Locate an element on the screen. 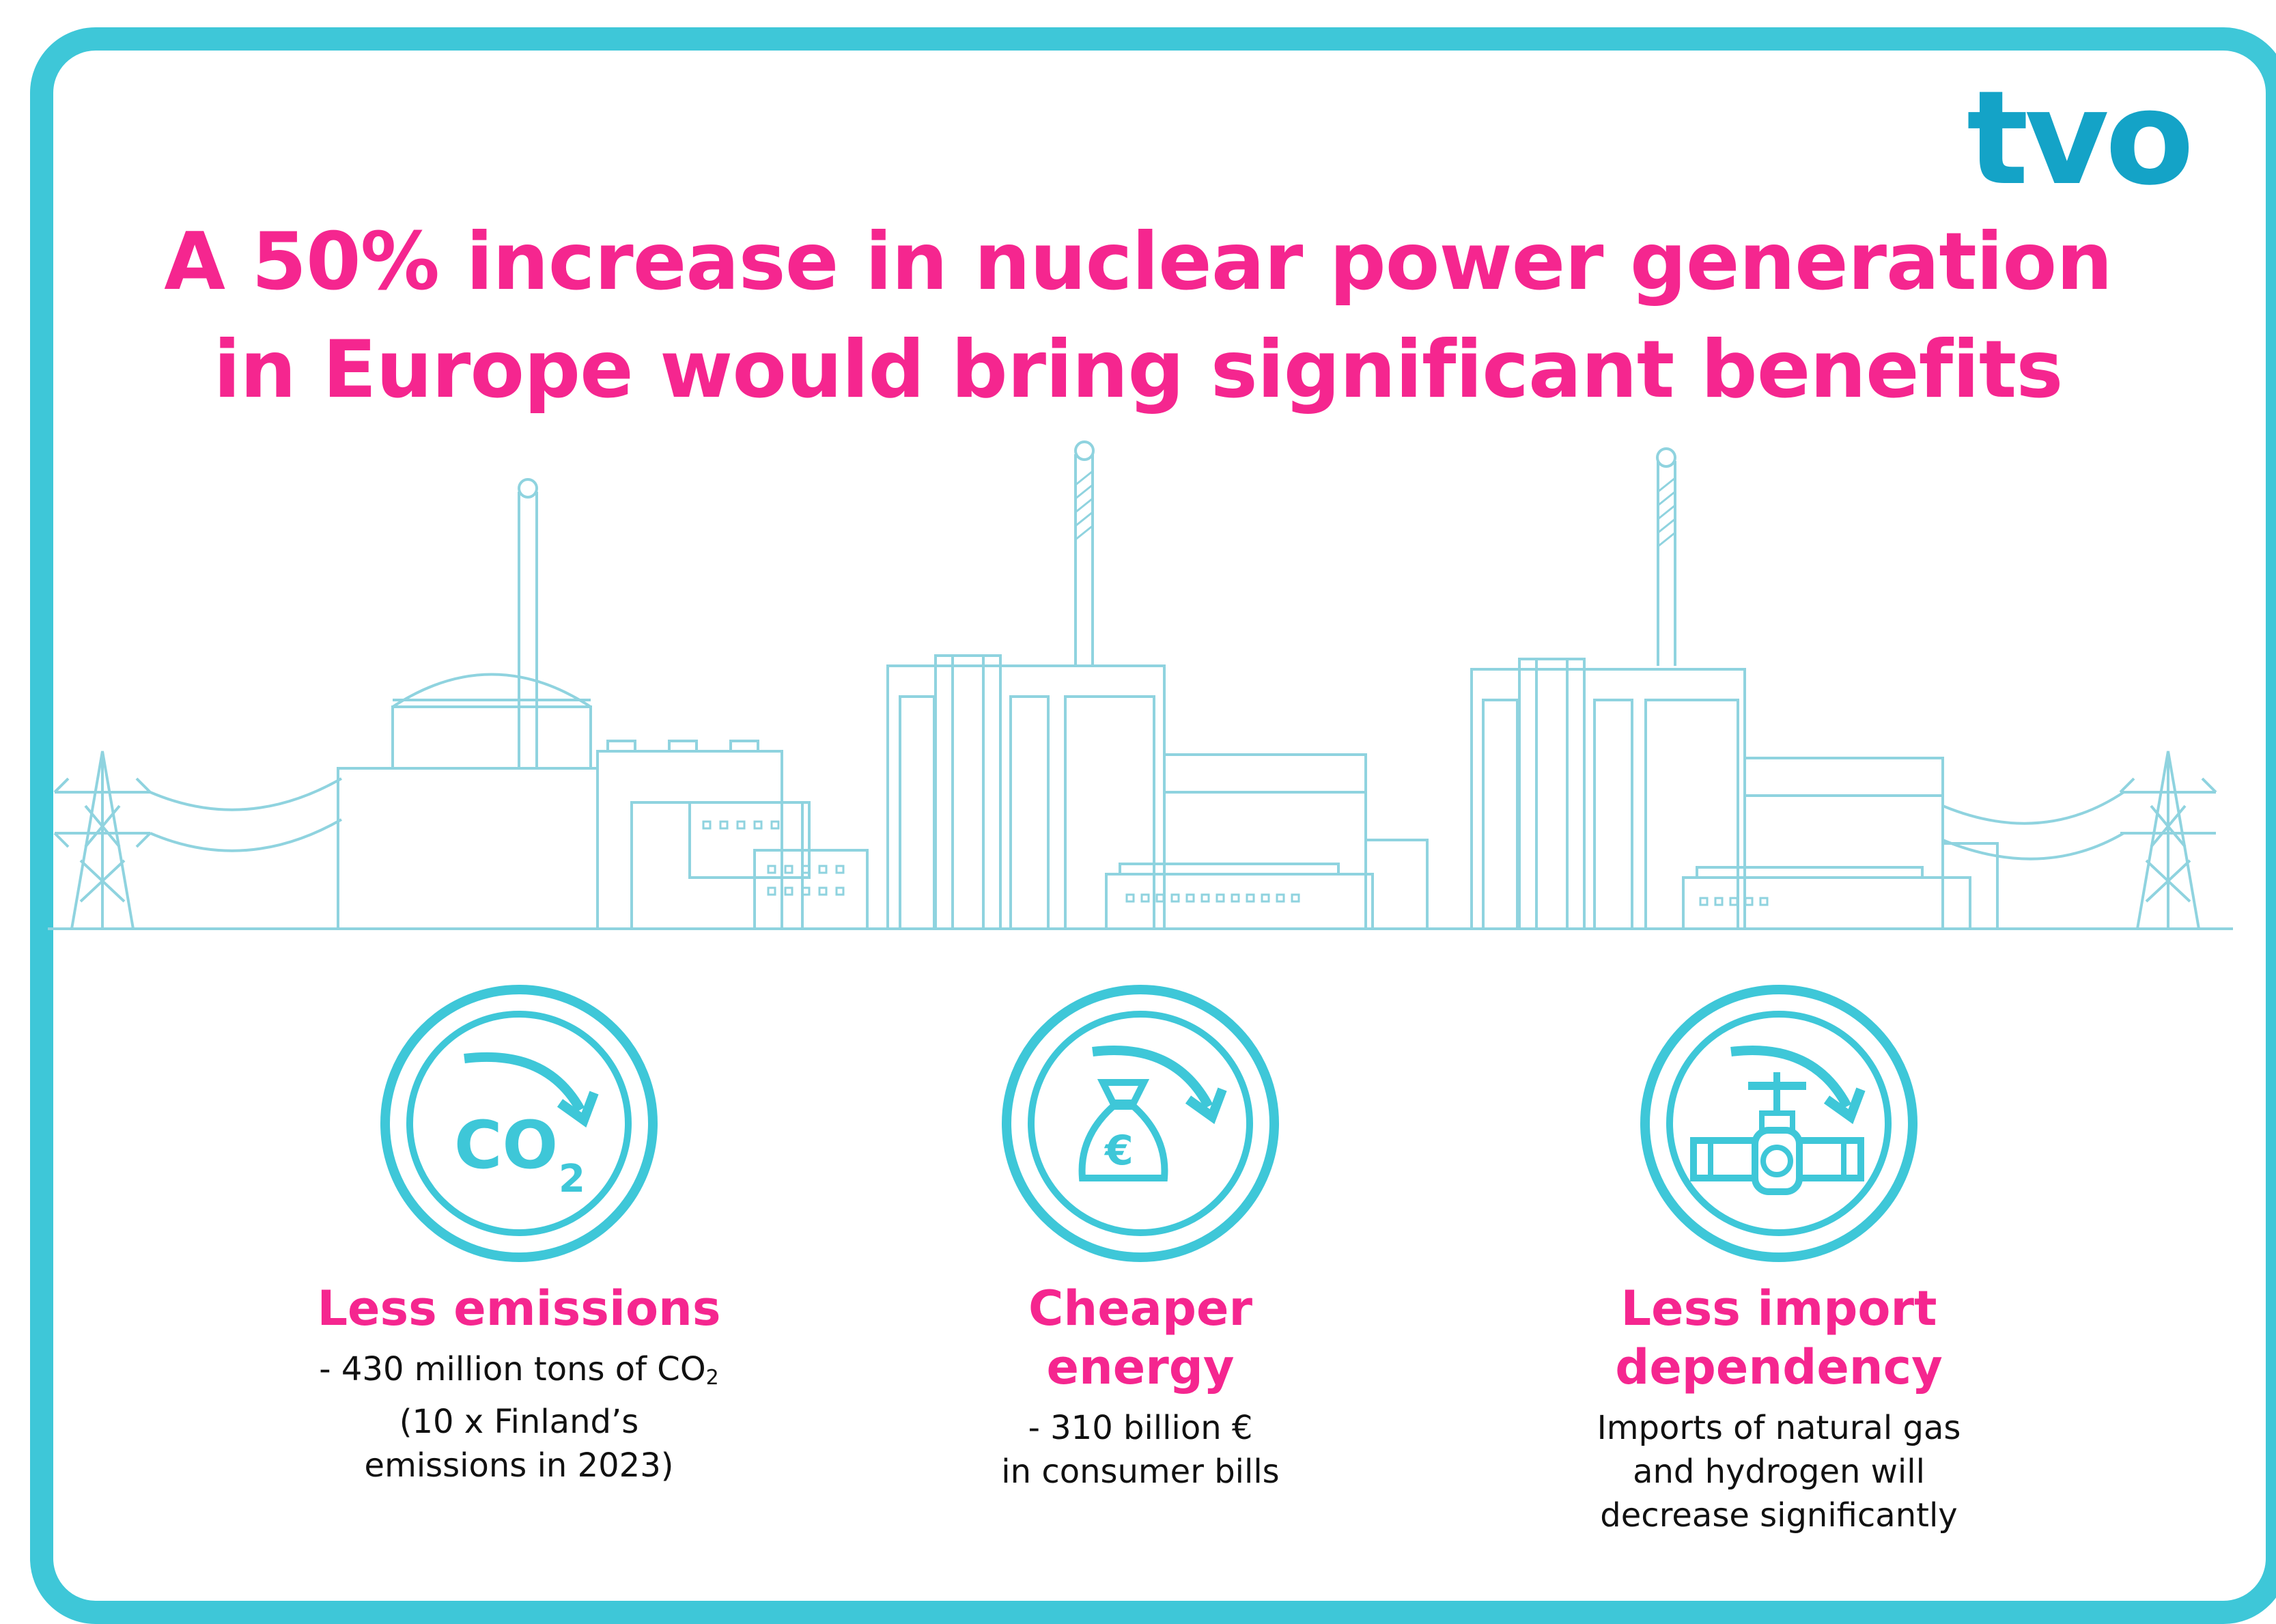 This screenshot has width=2276, height=1624. right-pylon-icon is located at coordinates (2168, 840).